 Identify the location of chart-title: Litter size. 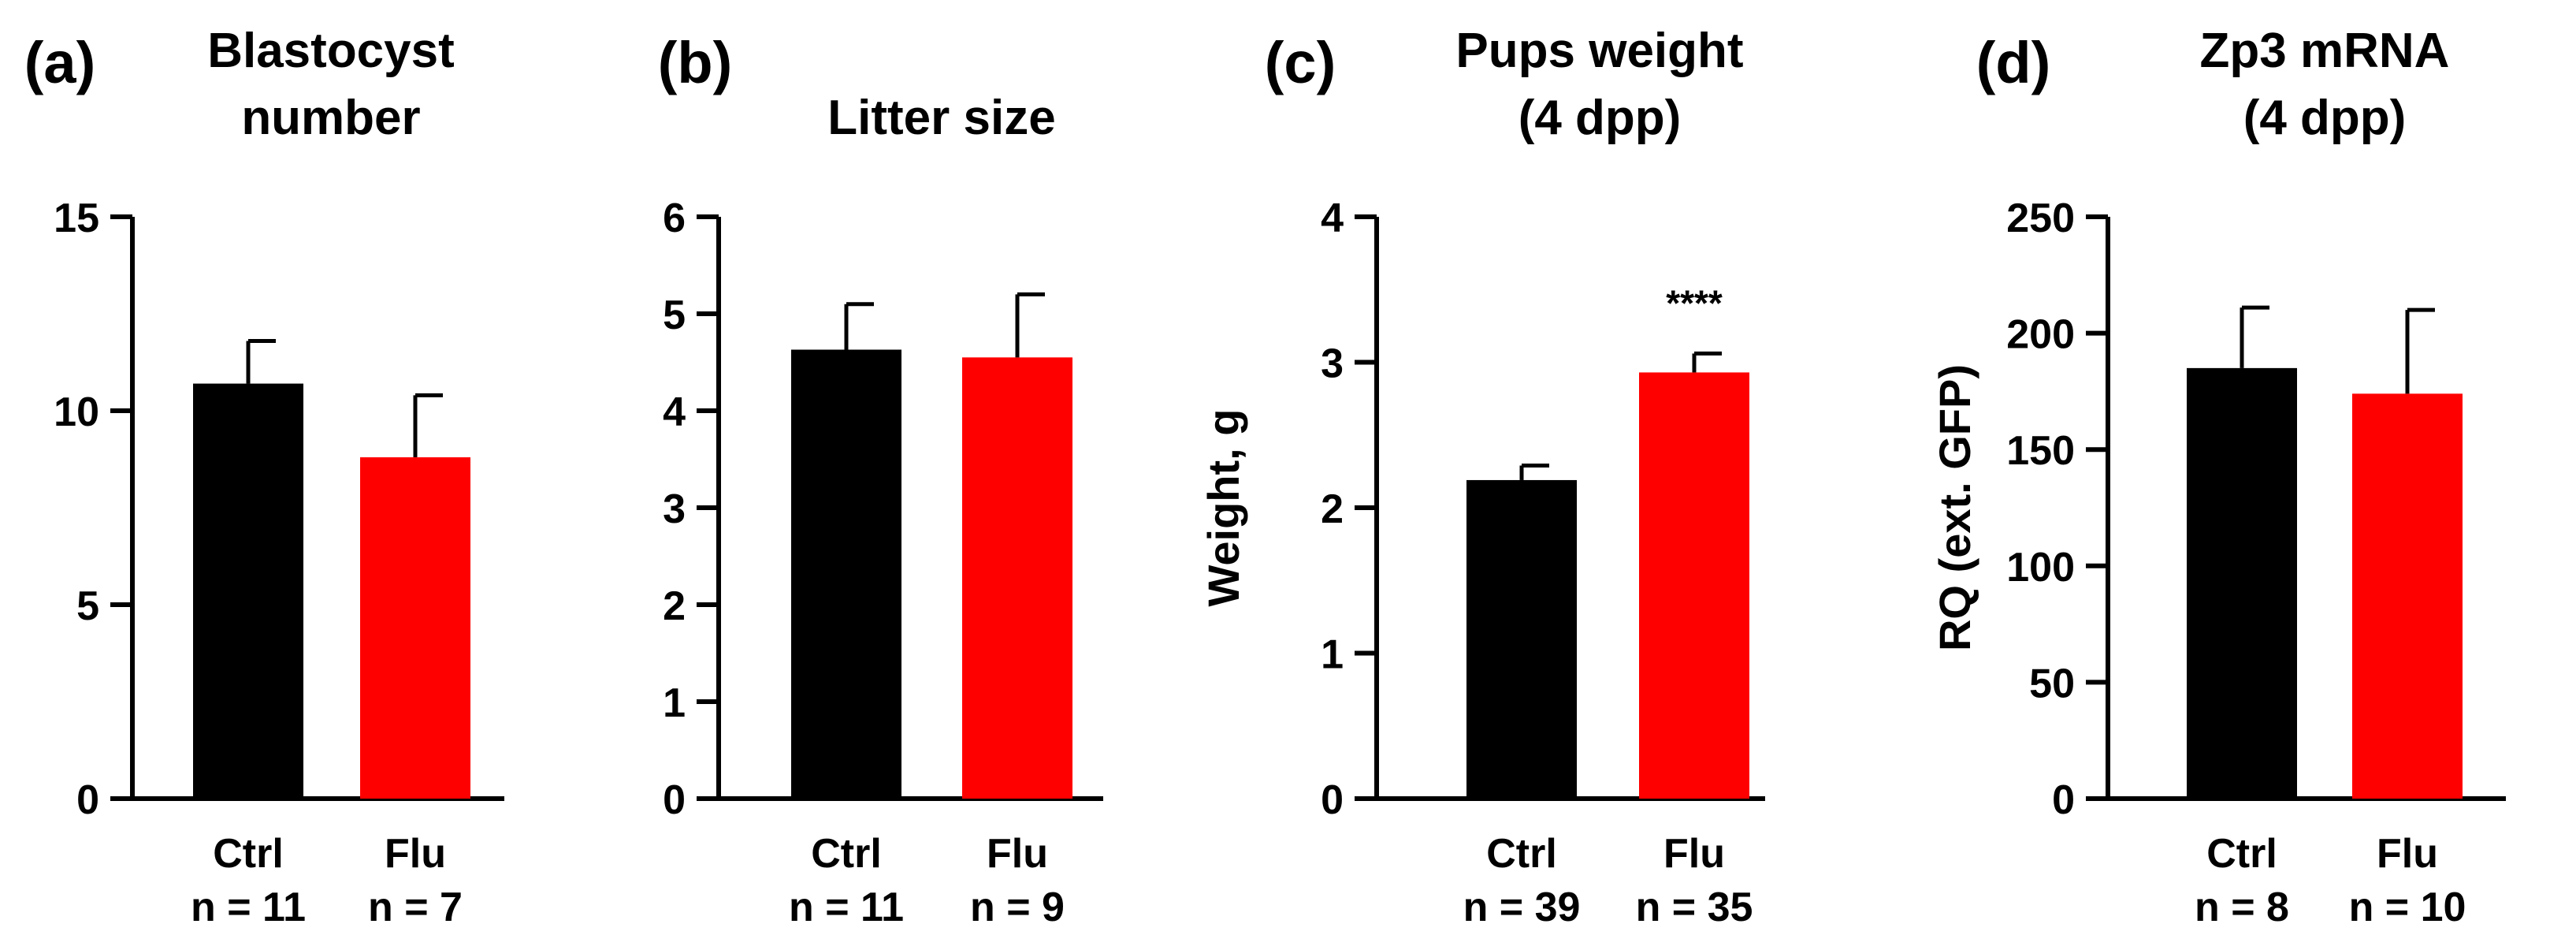
(941, 118).